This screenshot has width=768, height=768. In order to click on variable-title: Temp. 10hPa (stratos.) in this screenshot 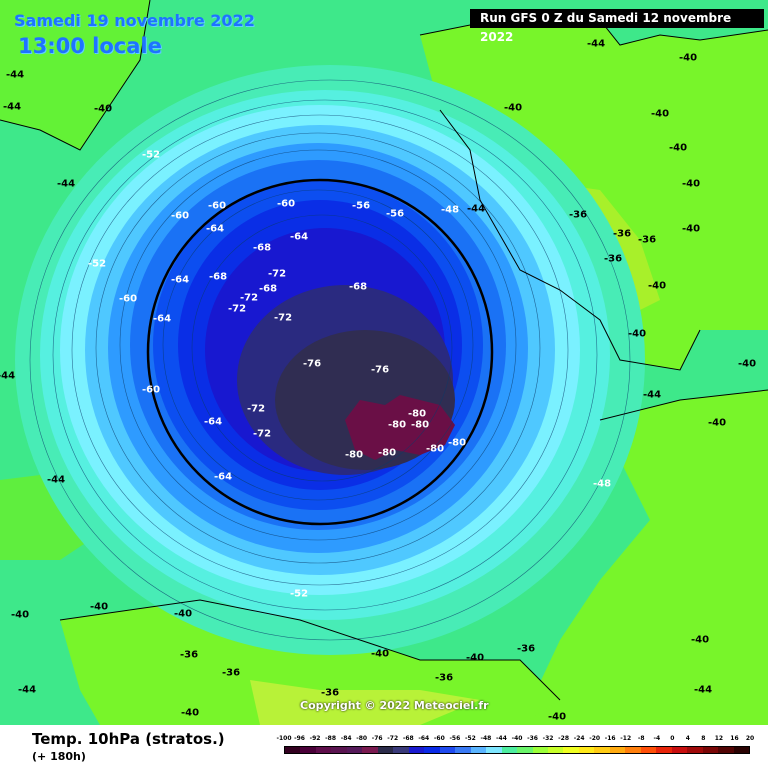, I will do `click(128, 739)`.